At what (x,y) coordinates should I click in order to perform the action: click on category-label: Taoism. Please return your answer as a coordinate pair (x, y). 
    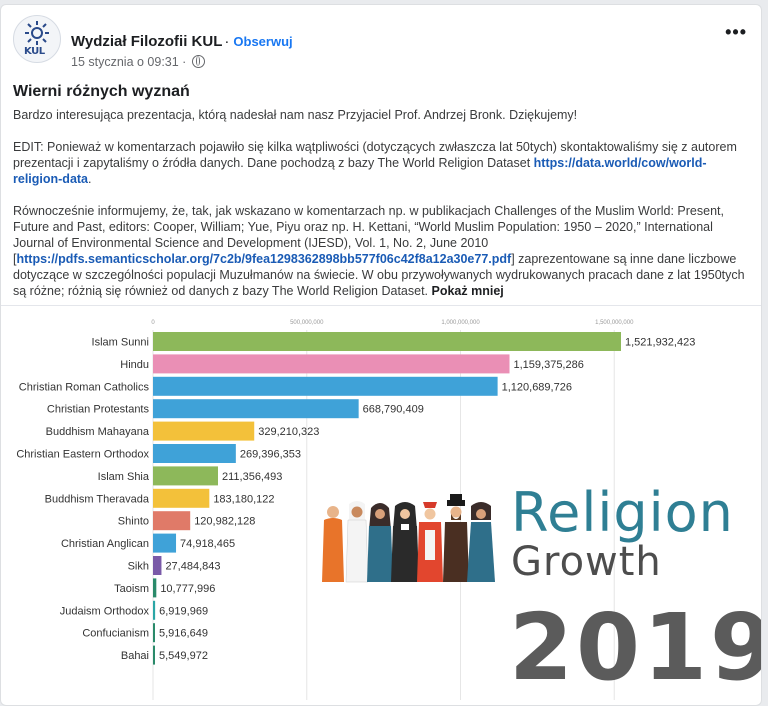
    Looking at the image, I should click on (131, 589).